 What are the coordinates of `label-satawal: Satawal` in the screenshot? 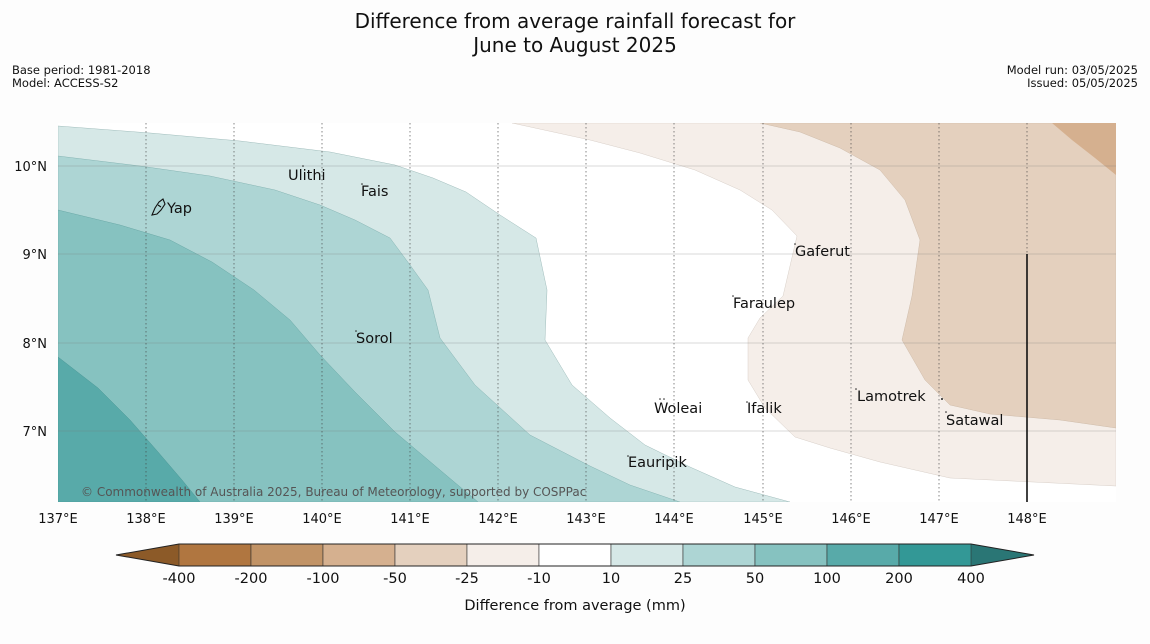 It's located at (974, 421).